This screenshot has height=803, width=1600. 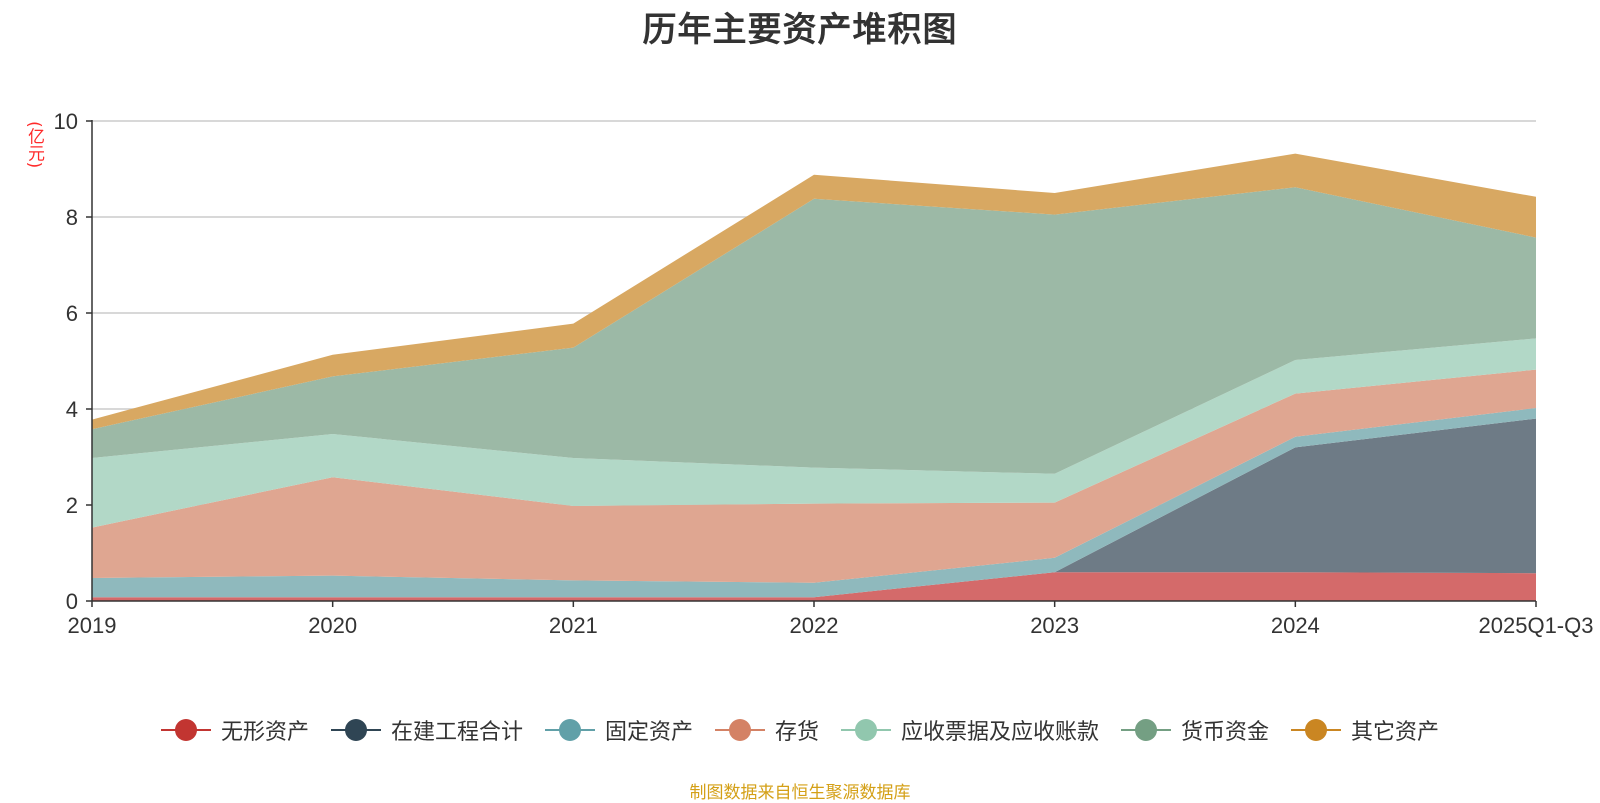 I want to click on legend-item-6: 其它资产, so click(x=1365, y=730).